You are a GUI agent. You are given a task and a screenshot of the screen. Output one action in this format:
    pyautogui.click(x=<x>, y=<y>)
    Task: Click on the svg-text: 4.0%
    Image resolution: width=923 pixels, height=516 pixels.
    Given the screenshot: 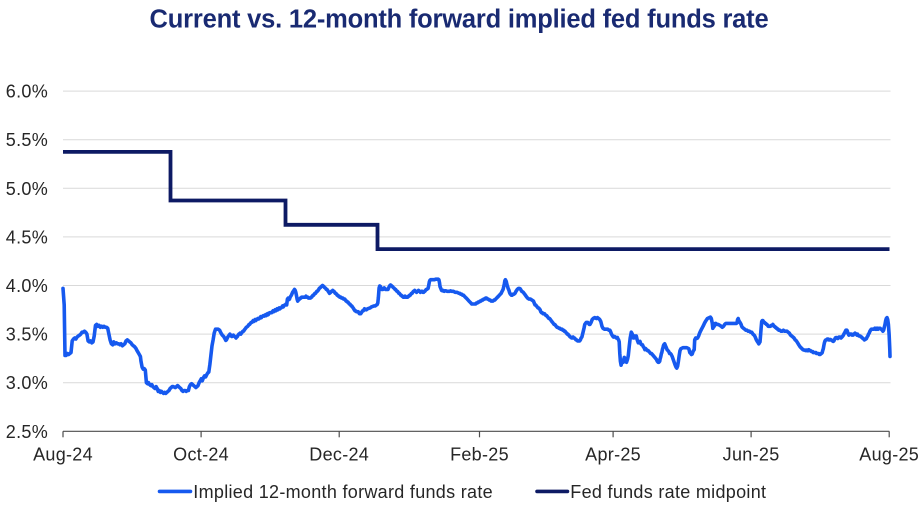 What is the action you would take?
    pyautogui.click(x=27, y=286)
    